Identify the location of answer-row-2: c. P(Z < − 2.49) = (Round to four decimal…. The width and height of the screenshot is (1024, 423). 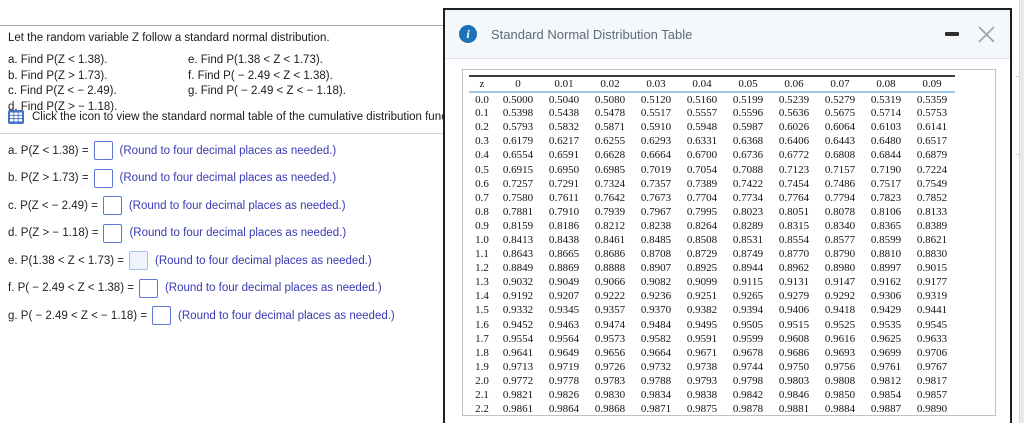
(201, 206).